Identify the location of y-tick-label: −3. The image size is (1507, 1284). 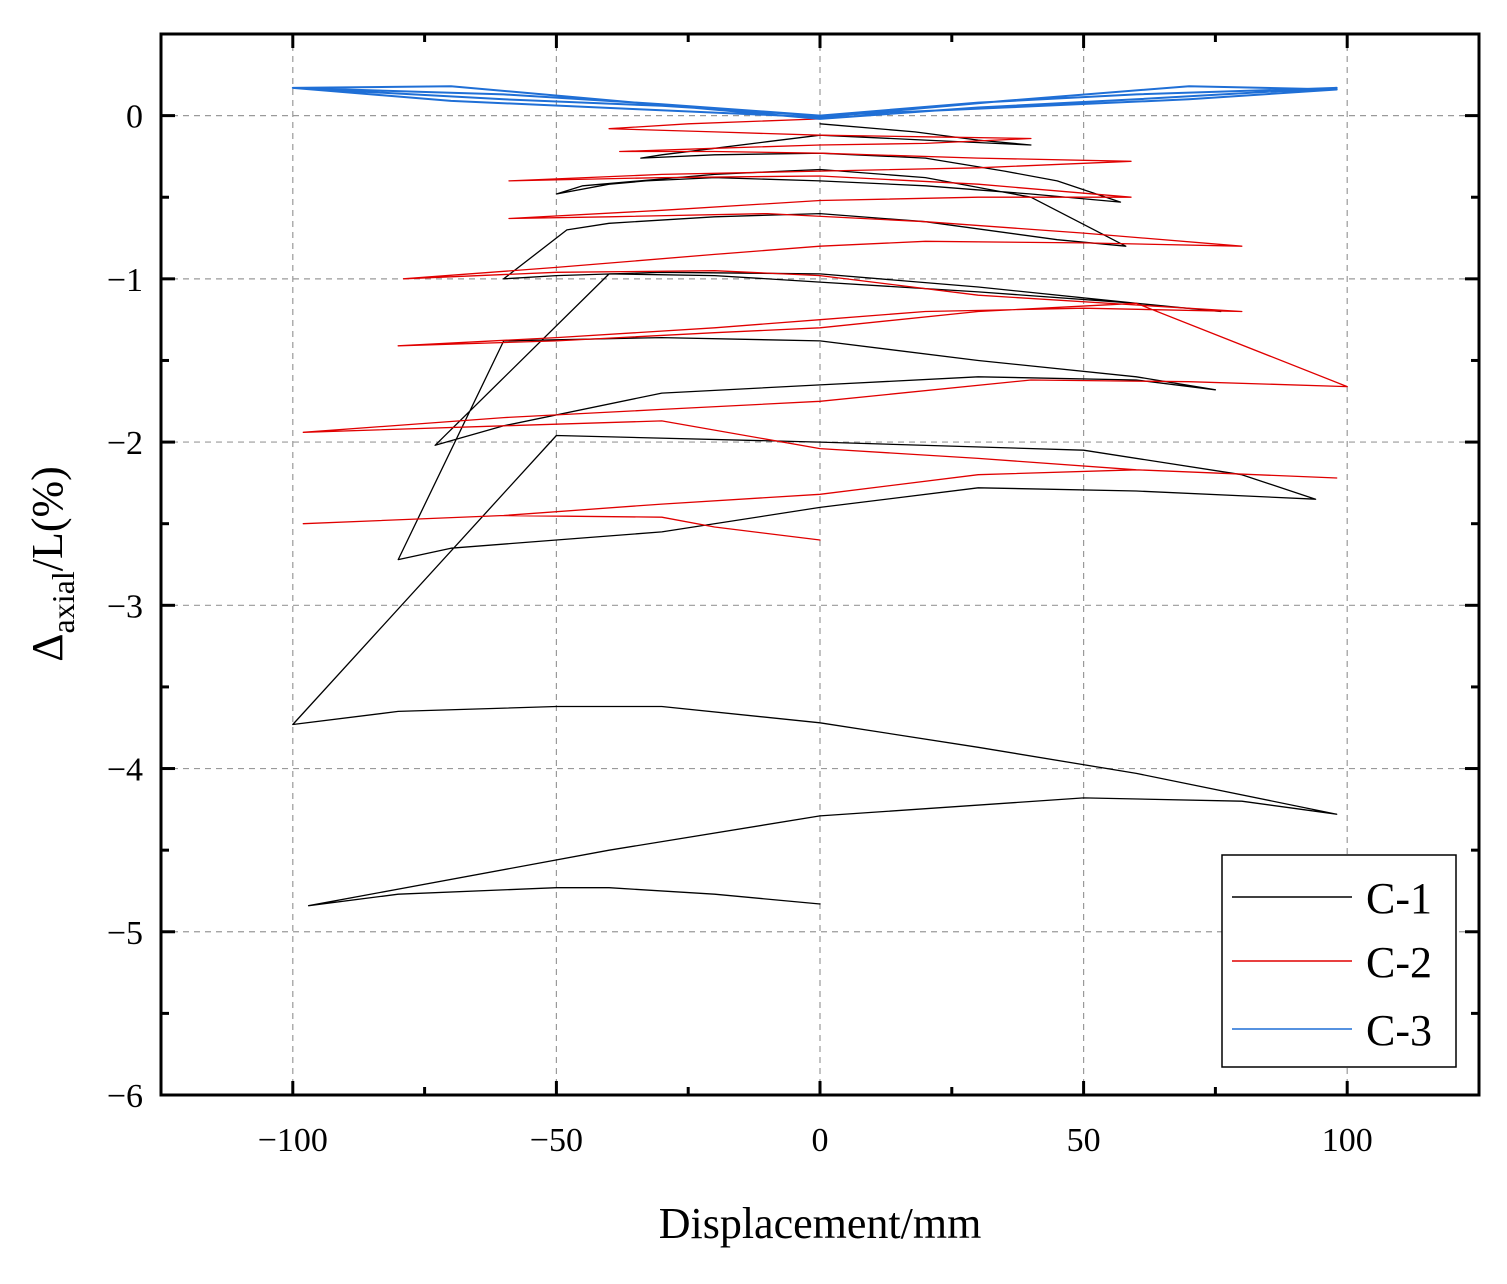
(125, 606).